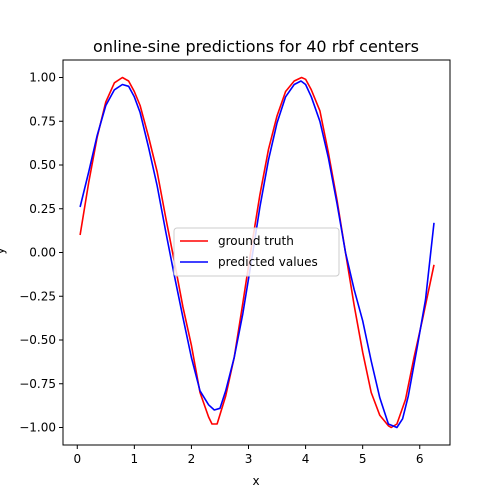 The width and height of the screenshot is (500, 500). Describe the element at coordinates (42, 78) in the screenshot. I see `y-tick-label: 1.00` at that location.